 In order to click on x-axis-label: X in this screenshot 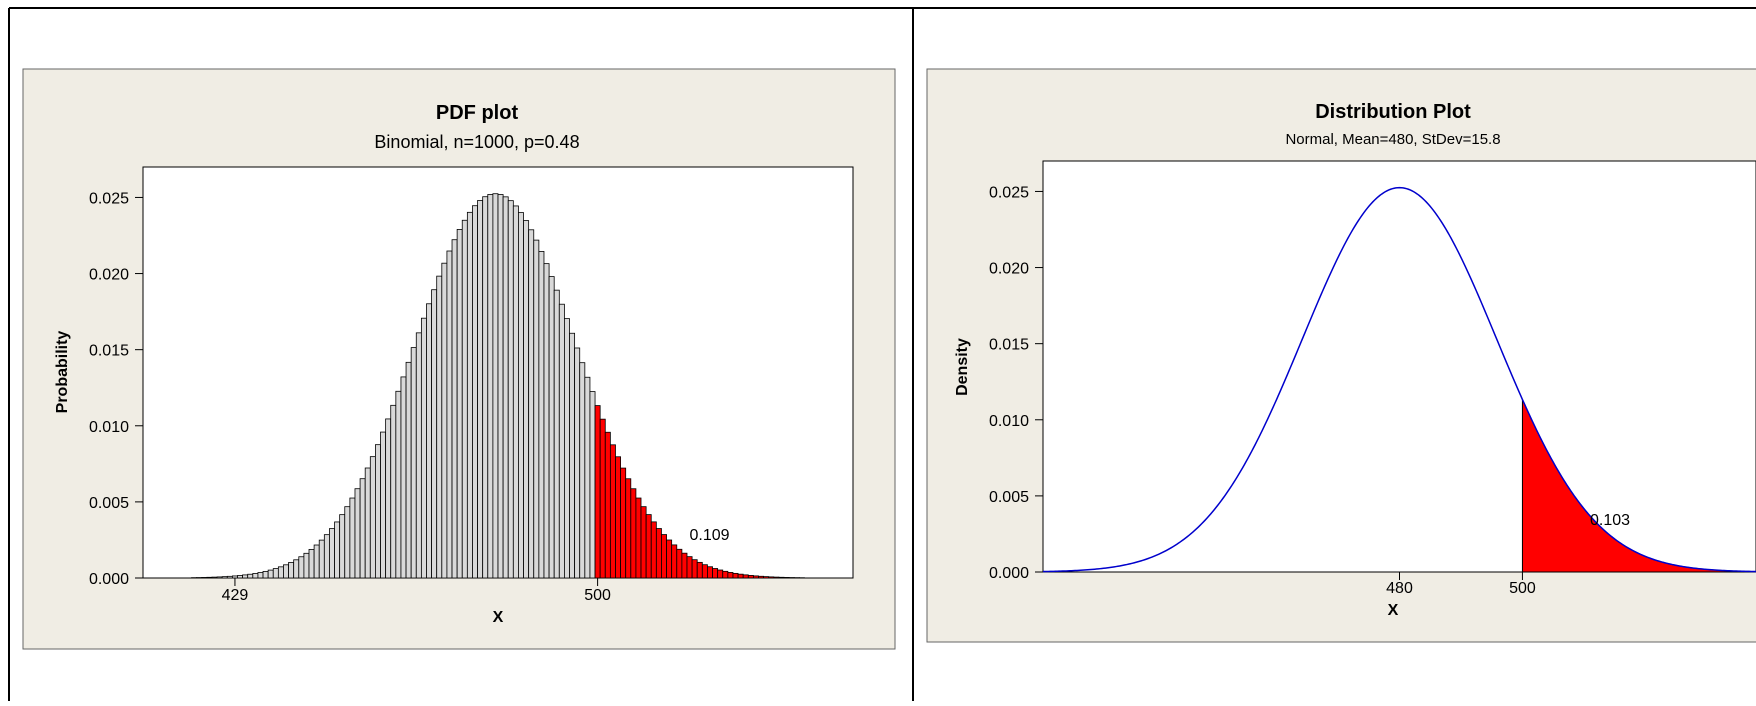, I will do `click(1393, 610)`.